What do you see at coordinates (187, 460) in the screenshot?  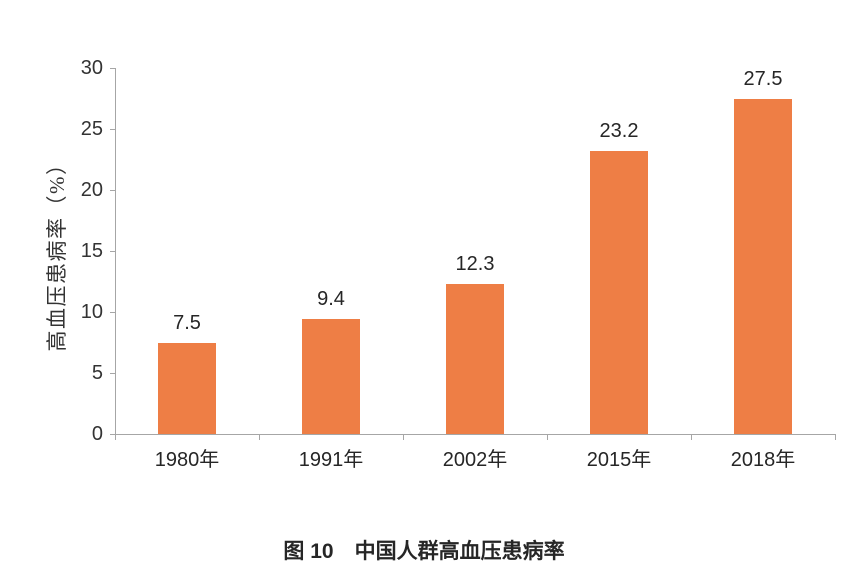 I see `x-tick-label: 1980年` at bounding box center [187, 460].